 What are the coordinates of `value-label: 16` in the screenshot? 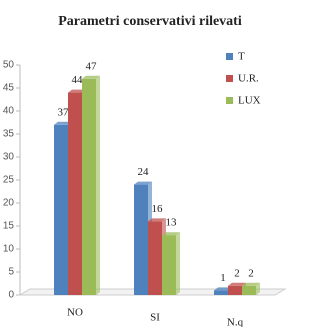 It's located at (158, 209).